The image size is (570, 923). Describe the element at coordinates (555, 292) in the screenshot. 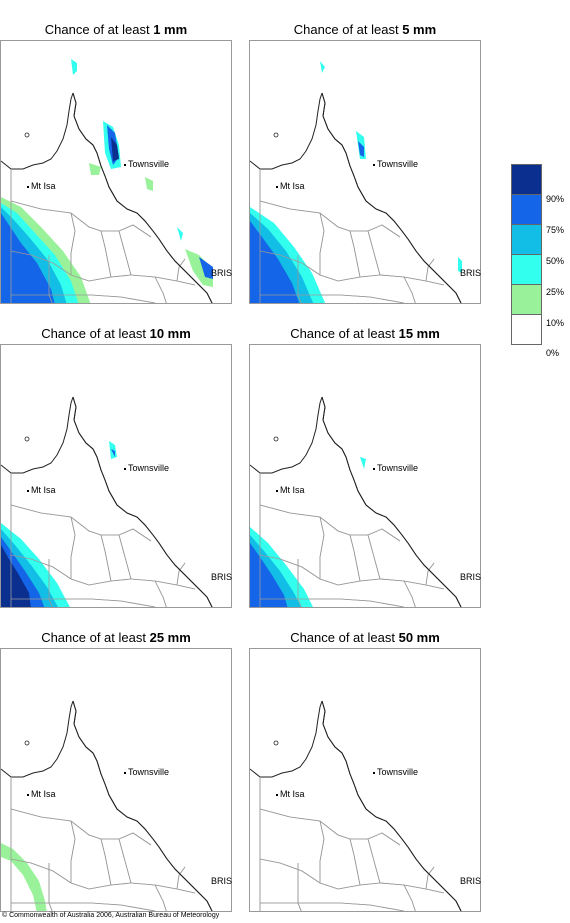

I see `legend-label-25: 25%` at that location.